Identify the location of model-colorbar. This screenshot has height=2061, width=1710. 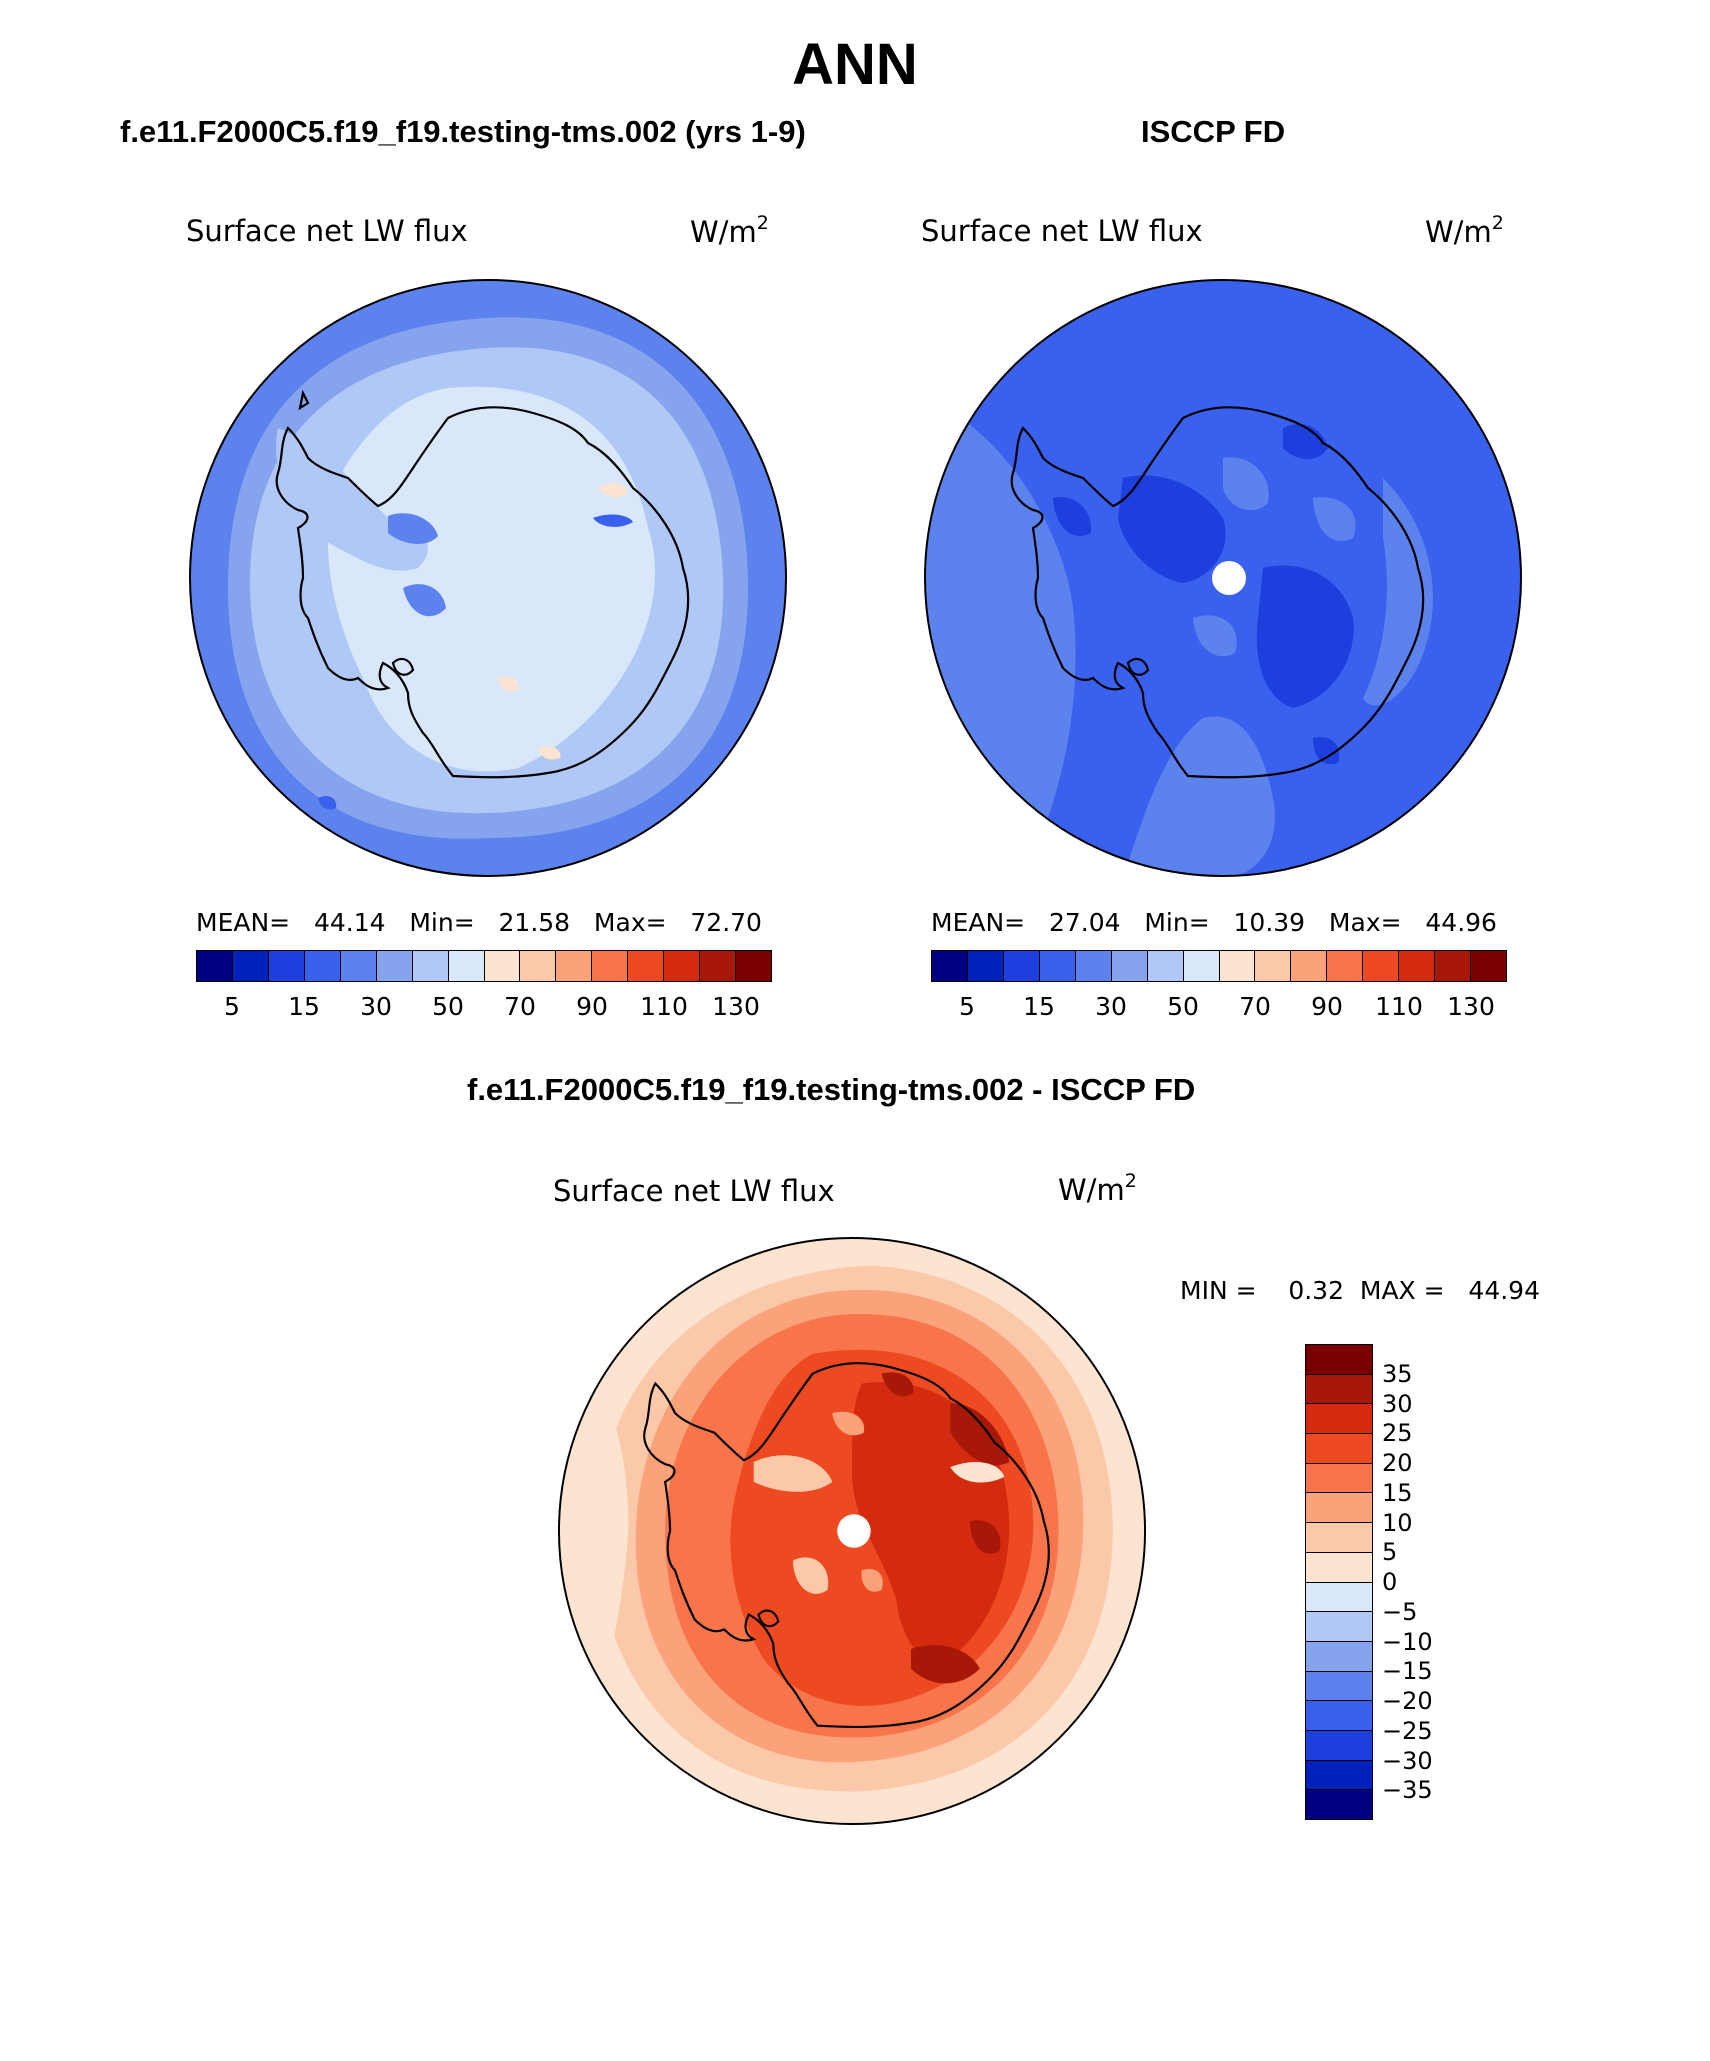
(484, 966).